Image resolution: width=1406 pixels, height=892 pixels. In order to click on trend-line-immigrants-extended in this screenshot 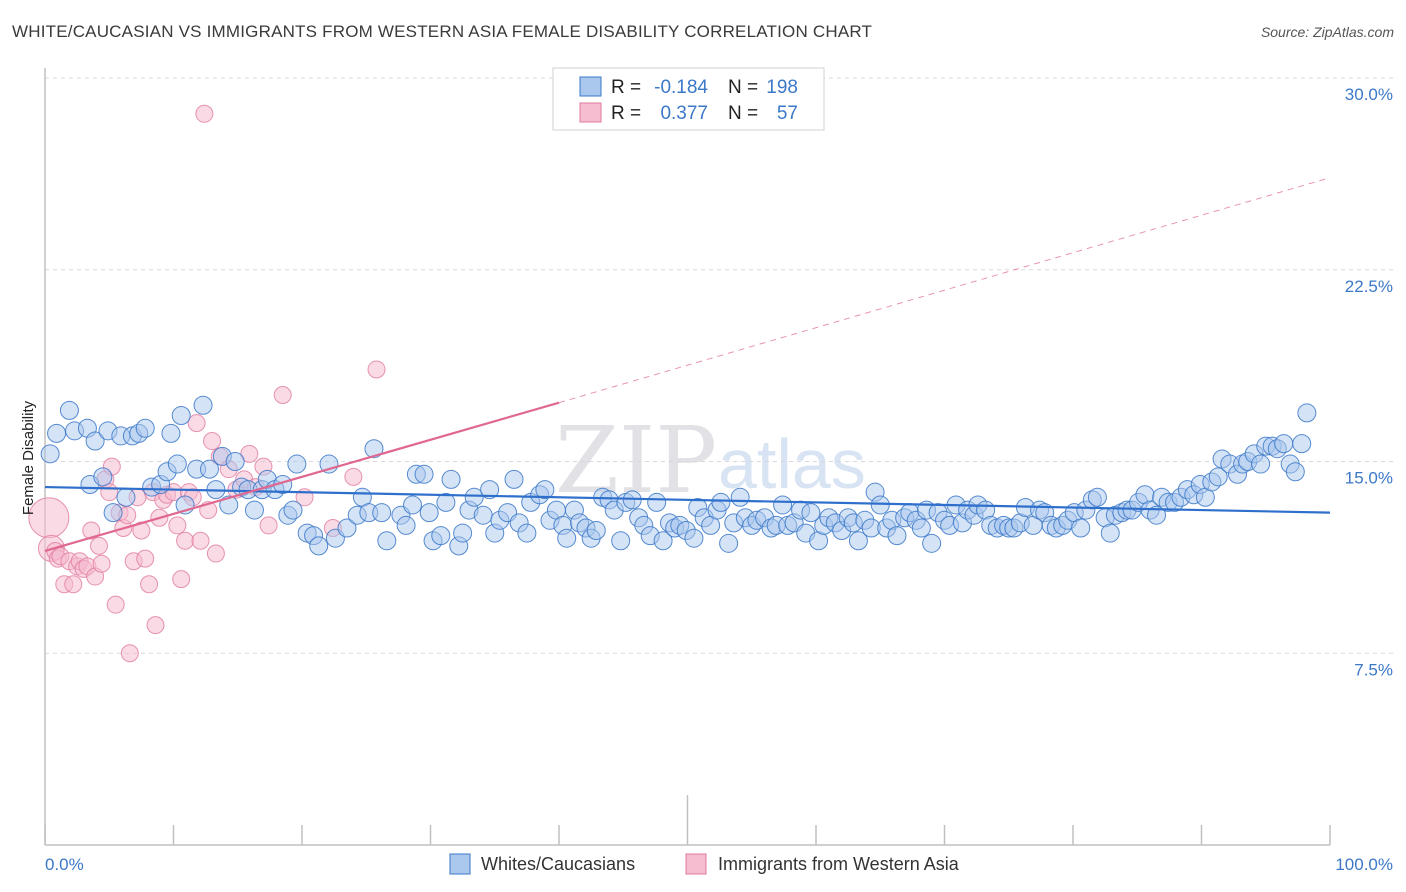, I will do `click(944, 290)`.